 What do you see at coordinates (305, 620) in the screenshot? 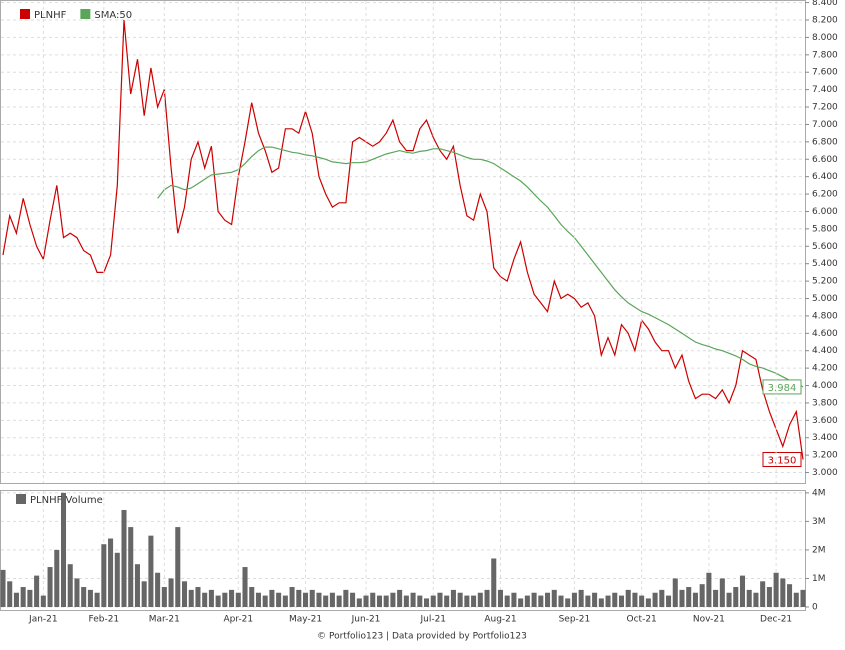
I see `x-tick-label: May-21` at bounding box center [305, 620].